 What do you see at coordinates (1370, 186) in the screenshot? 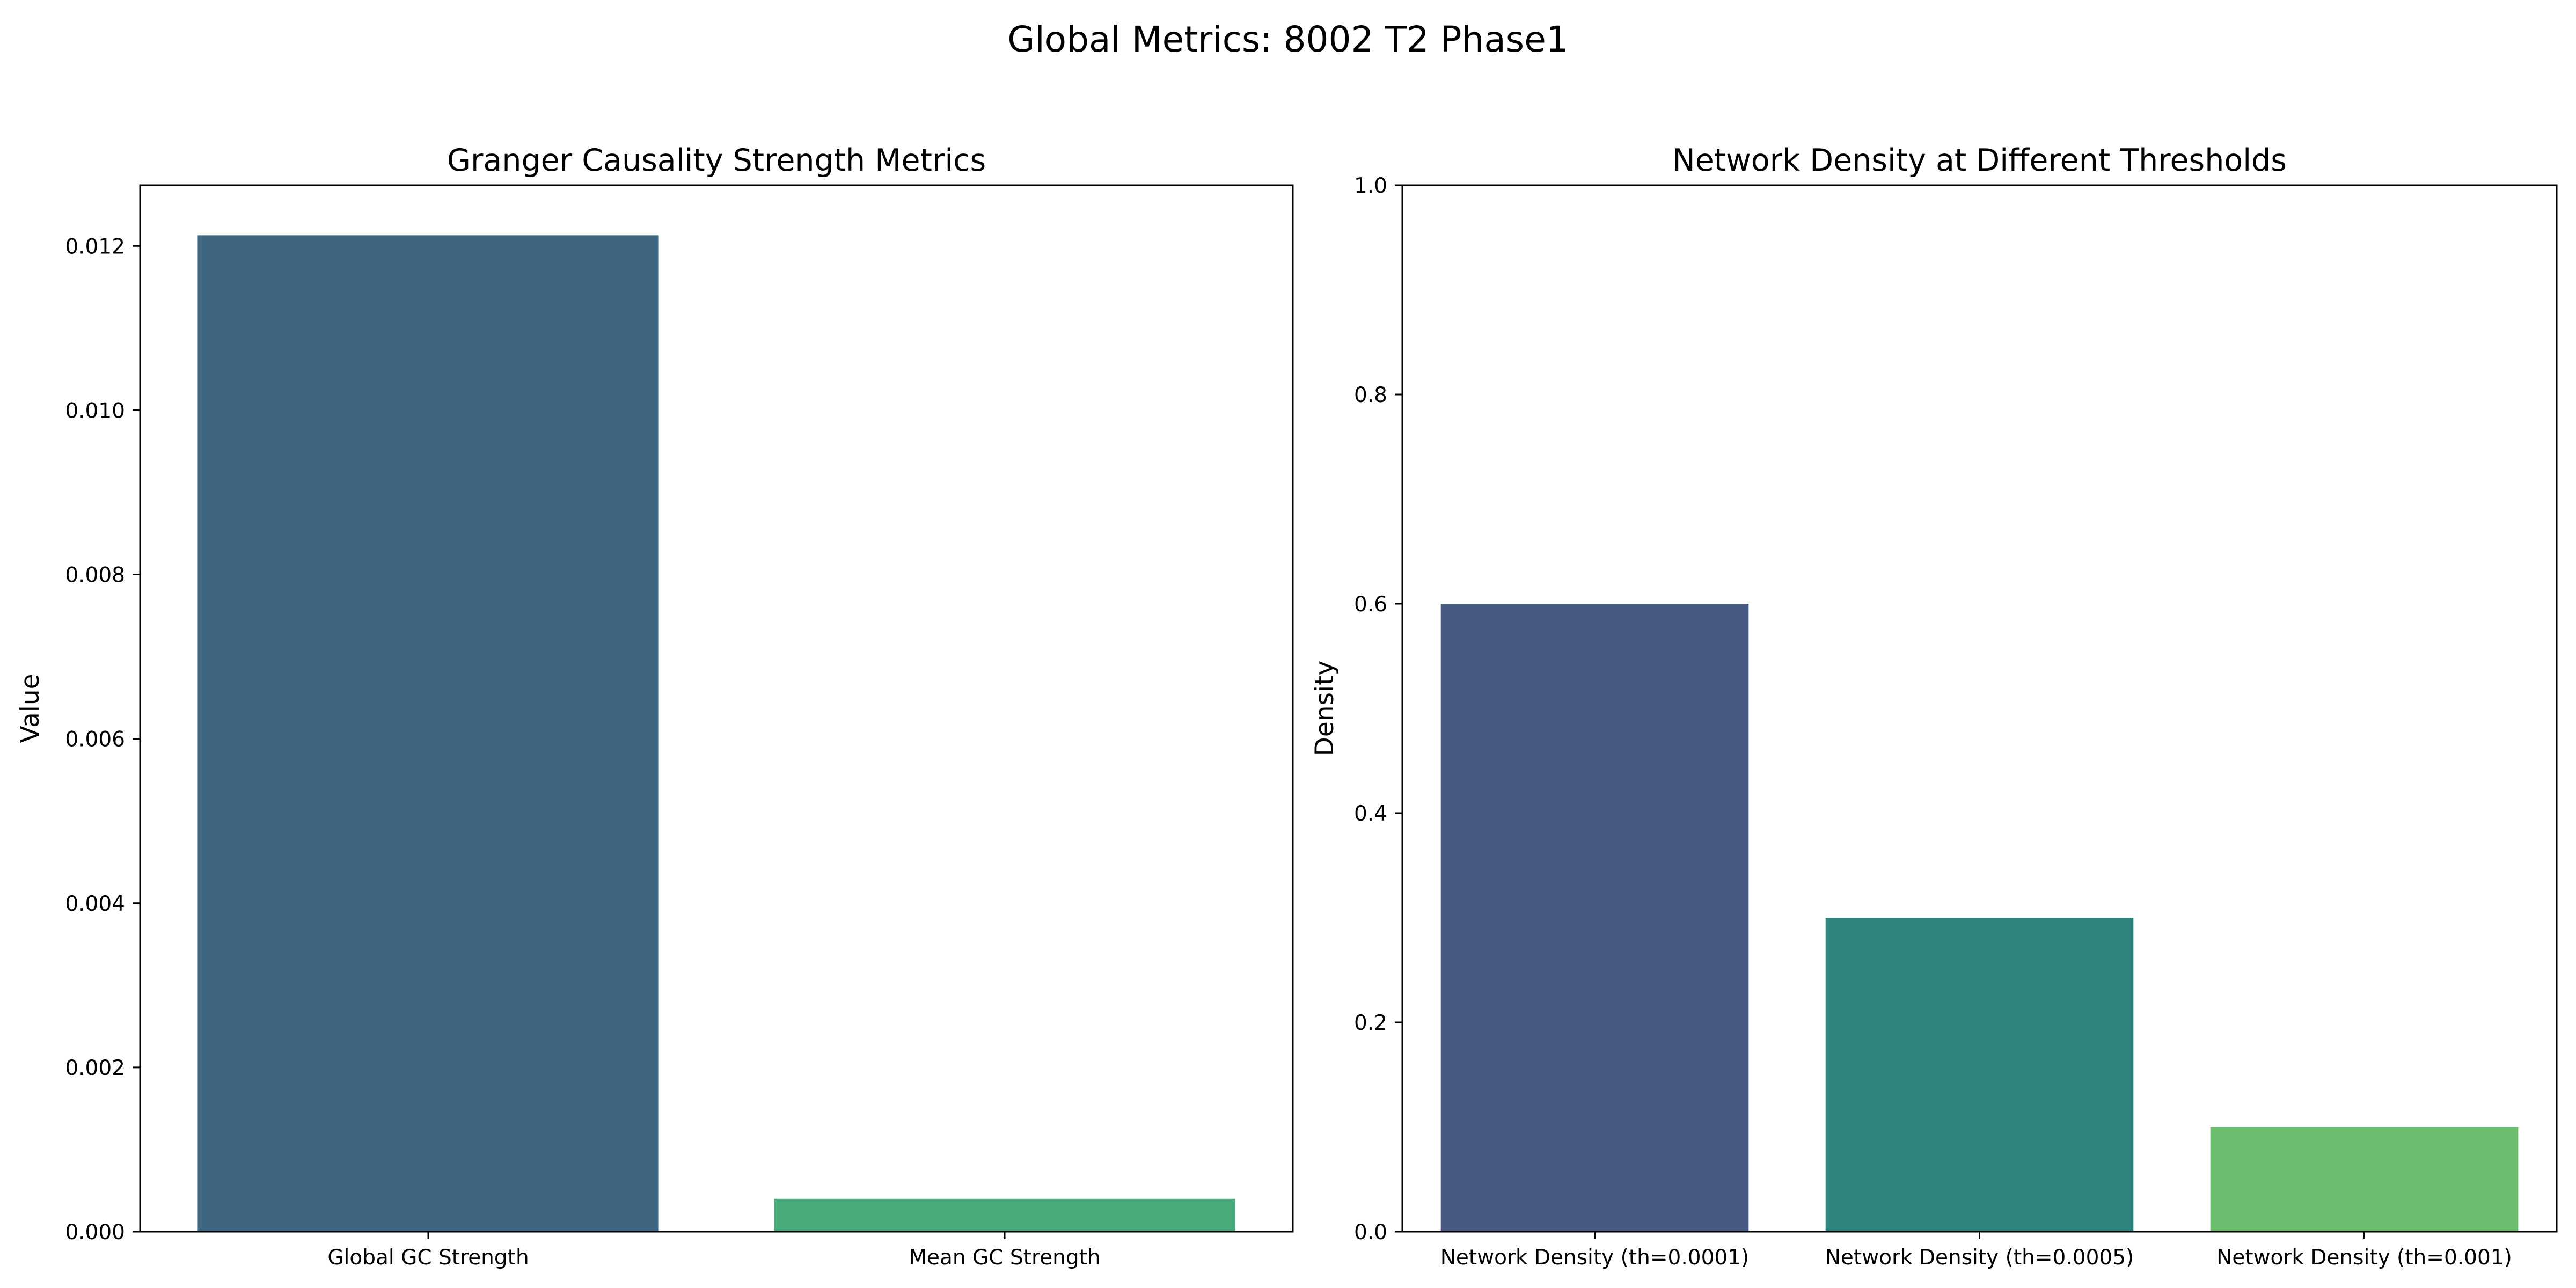
I see `y-tick-label: 1.0` at bounding box center [1370, 186].